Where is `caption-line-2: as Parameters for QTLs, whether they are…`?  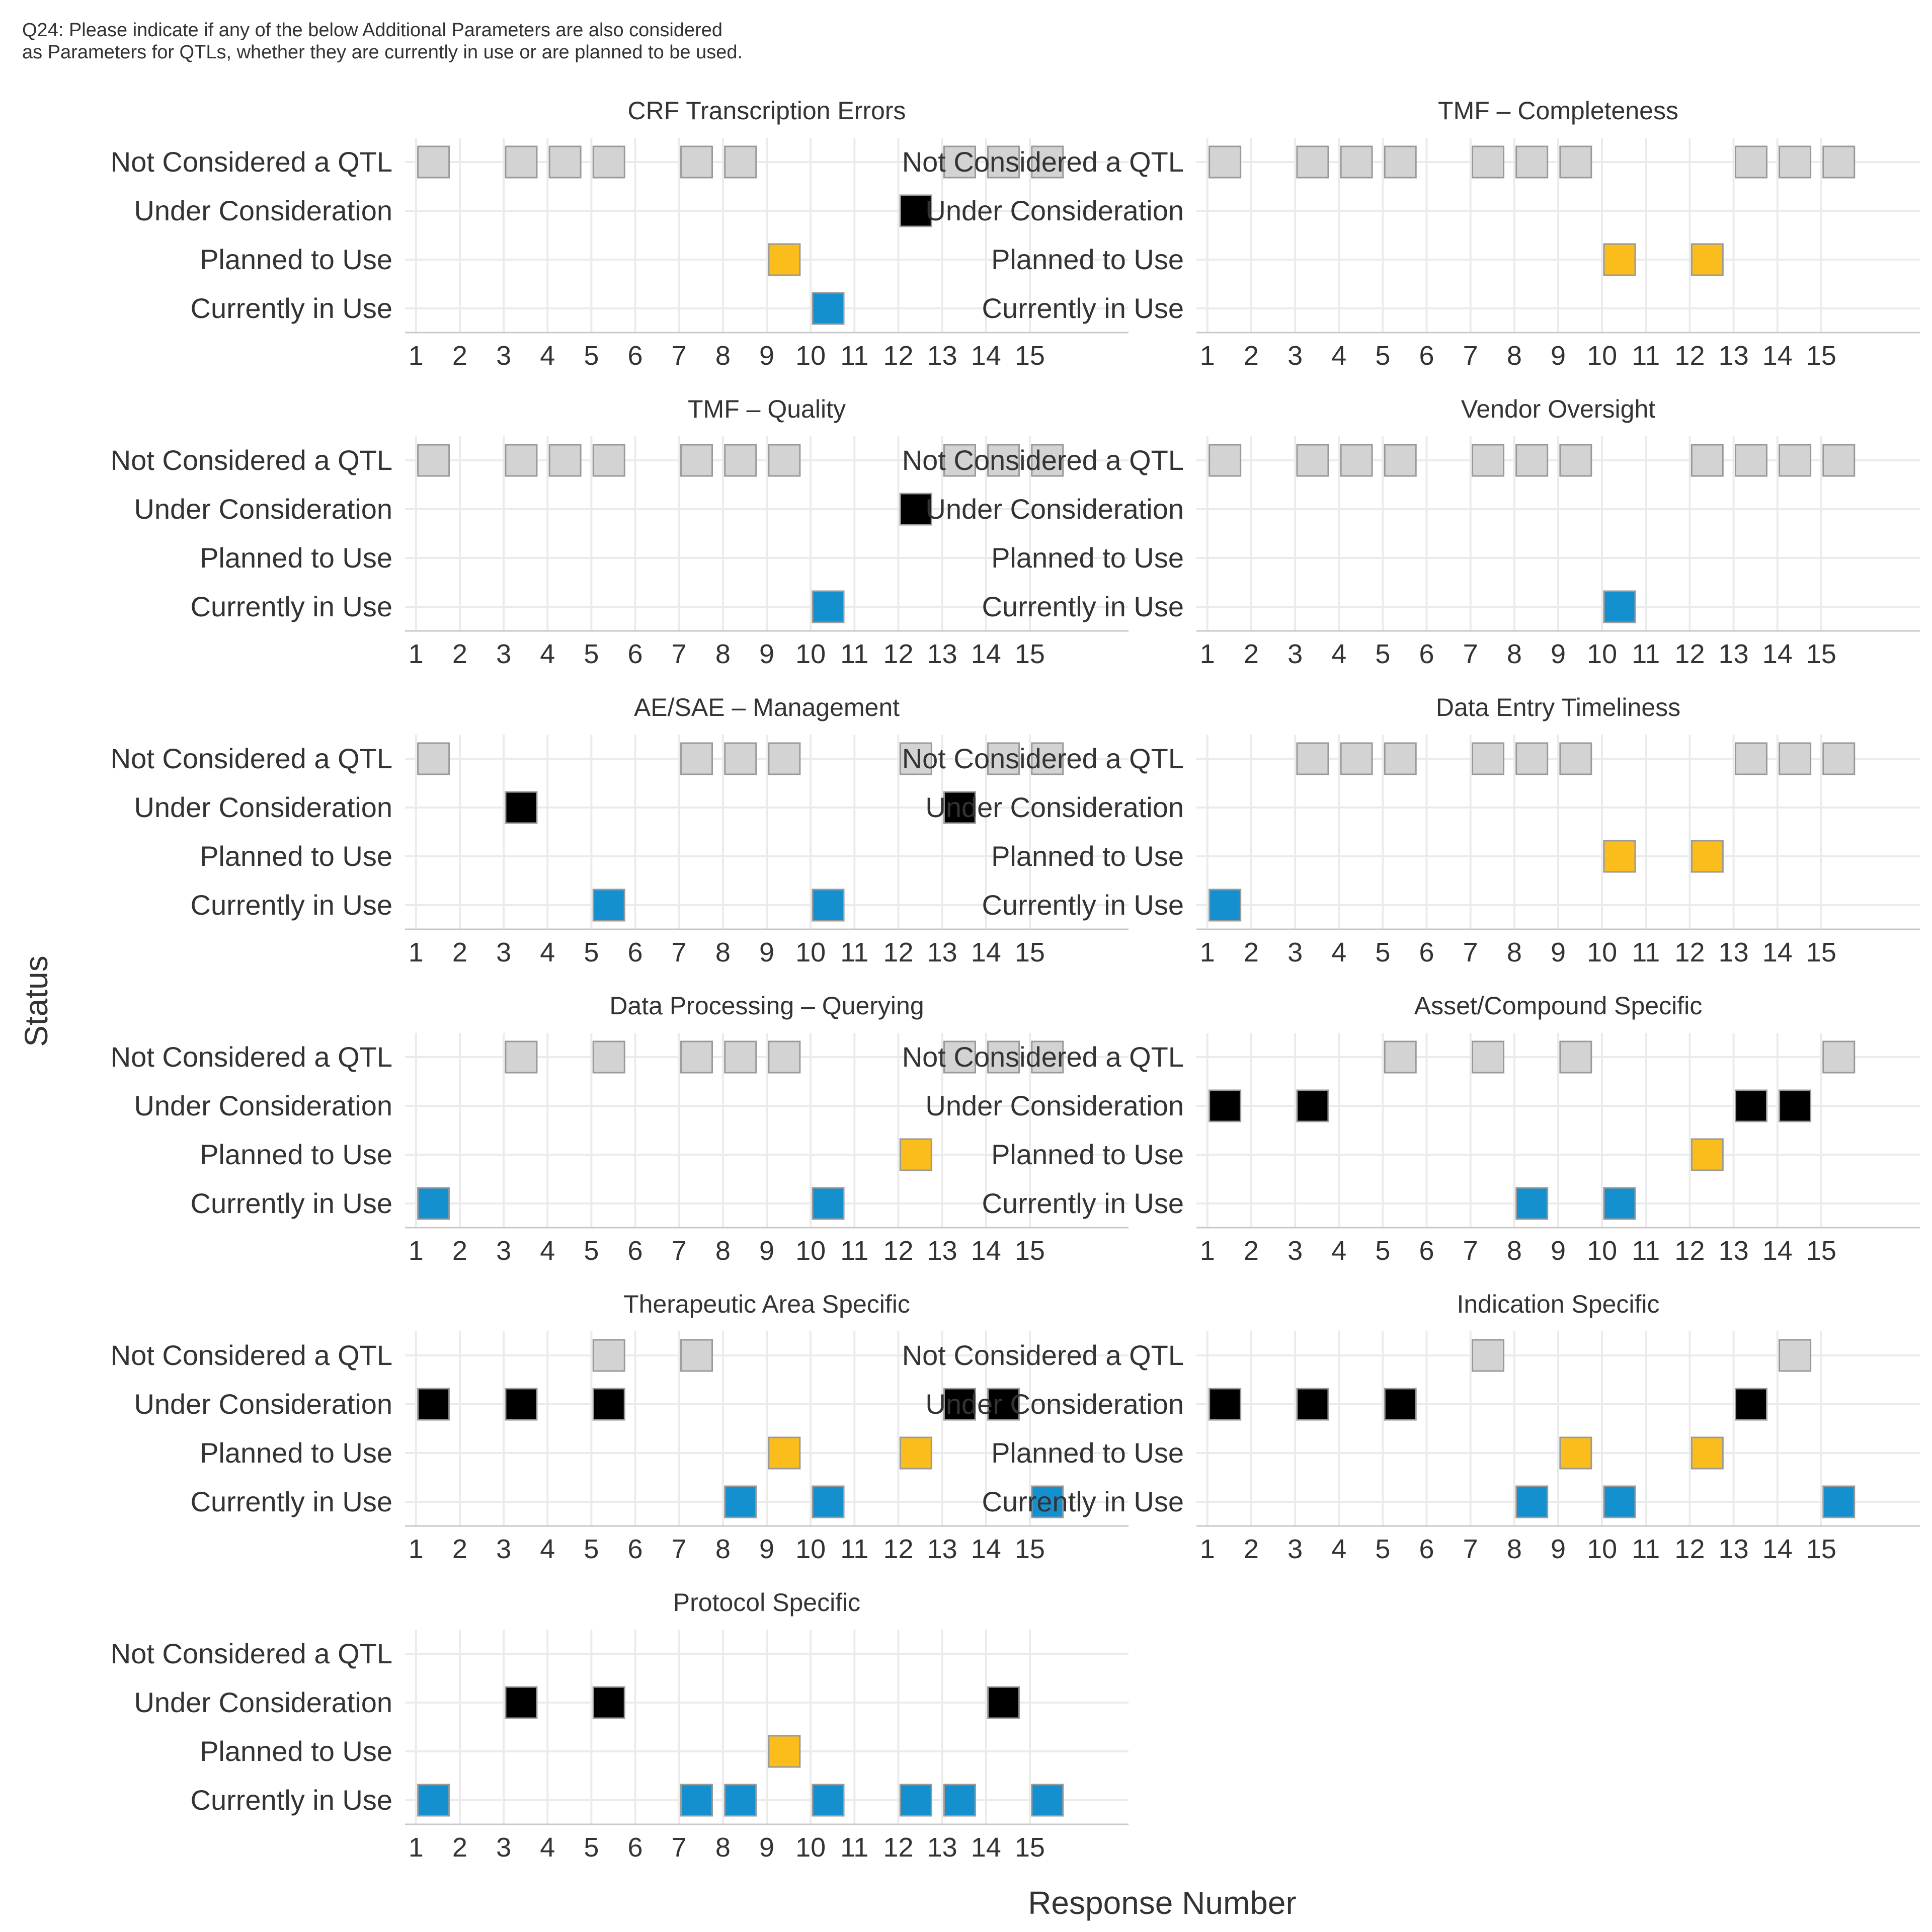 caption-line-2: as Parameters for QTLs, whether they are… is located at coordinates (382, 52).